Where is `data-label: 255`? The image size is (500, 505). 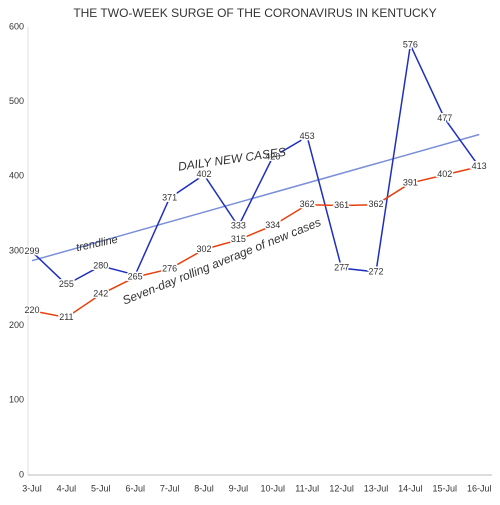
data-label: 255 is located at coordinates (66, 284).